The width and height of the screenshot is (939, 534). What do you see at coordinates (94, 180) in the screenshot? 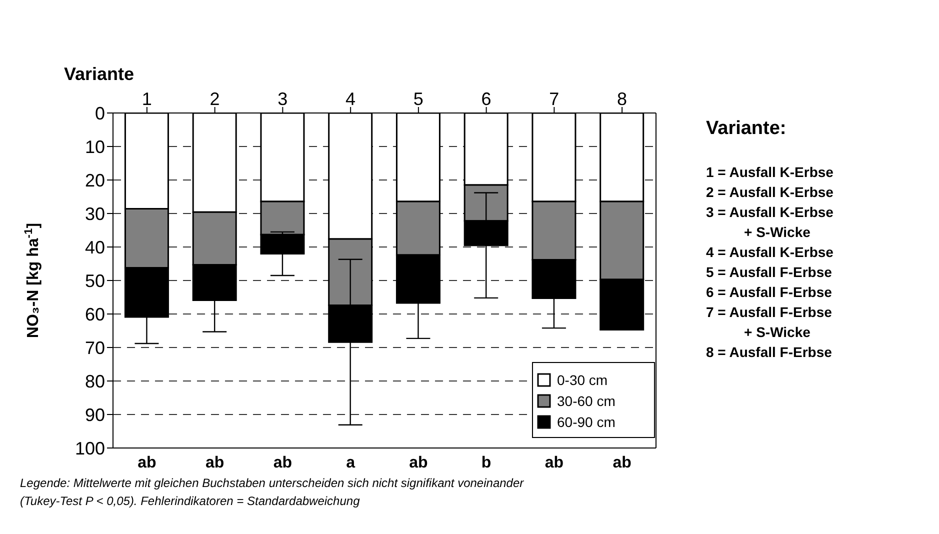
I see `y-tick-label: 20` at bounding box center [94, 180].